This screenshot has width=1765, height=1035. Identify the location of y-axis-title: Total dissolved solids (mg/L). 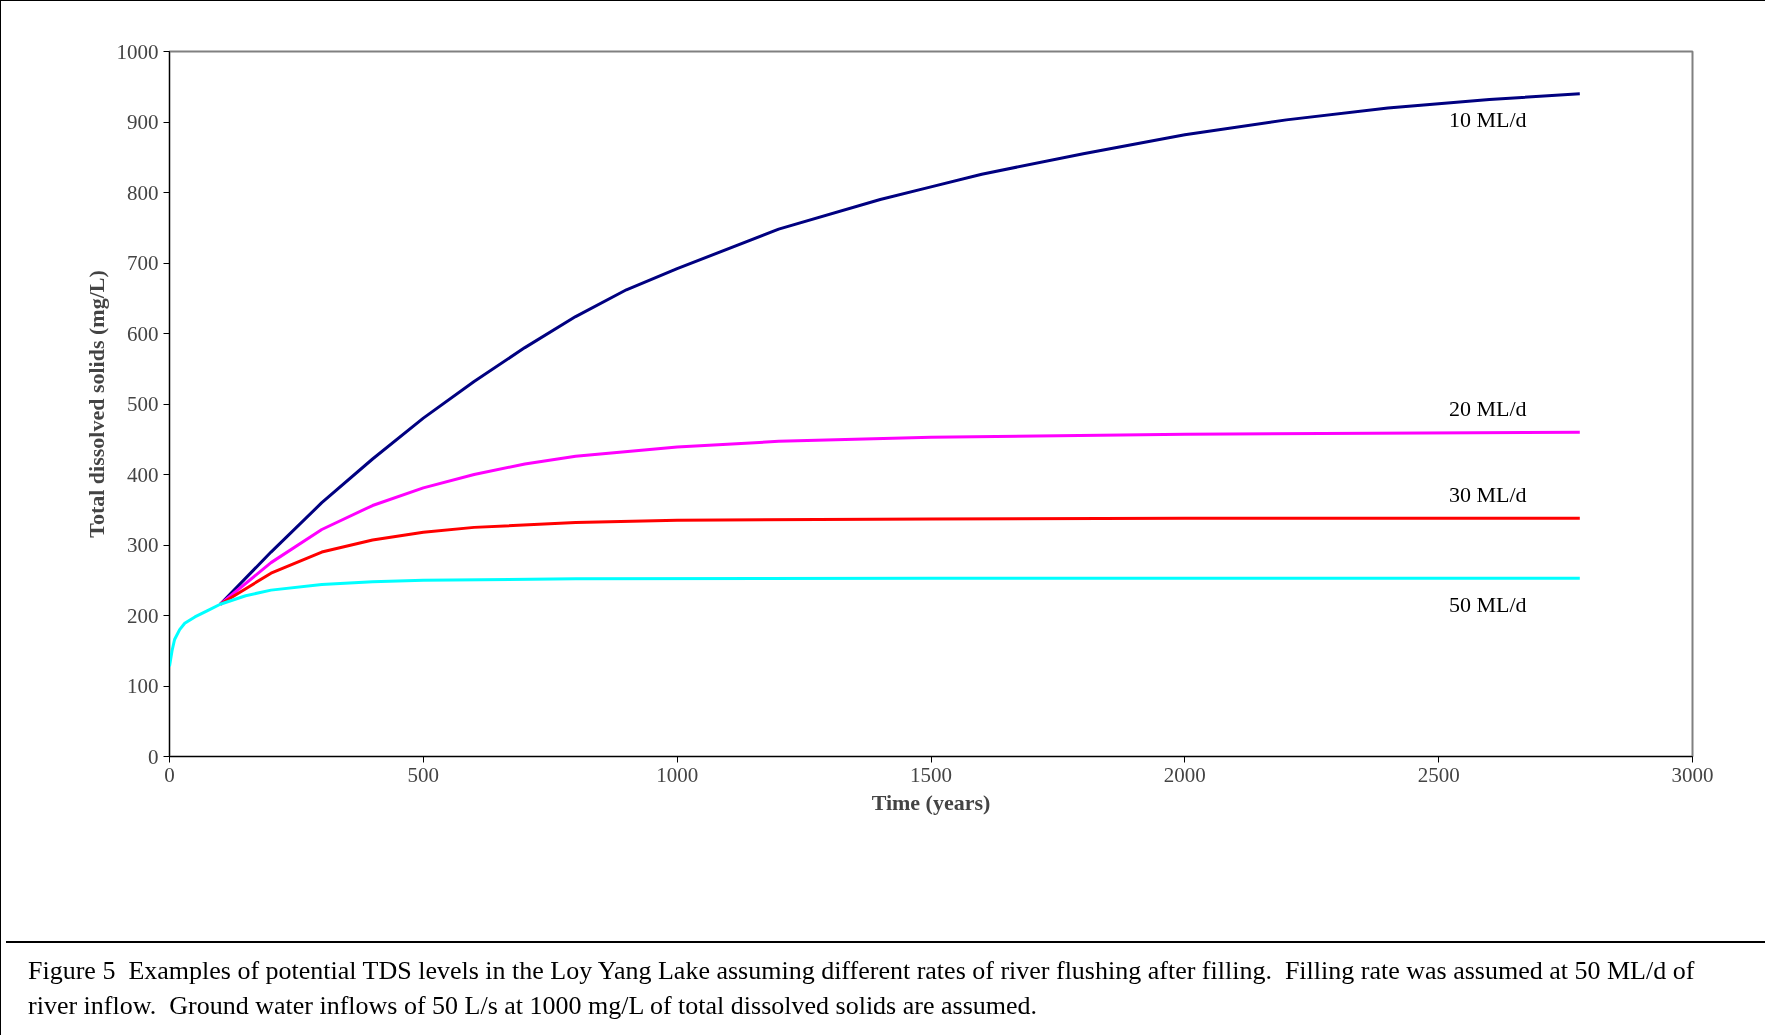
(96, 404).